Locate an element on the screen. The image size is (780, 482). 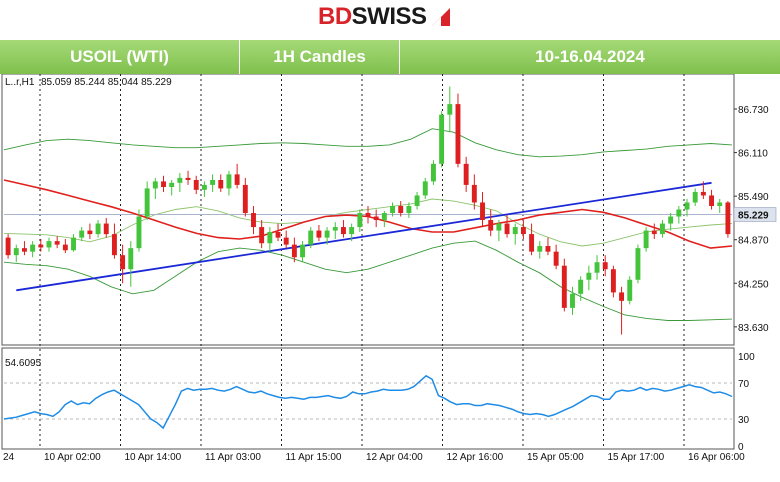
price-tick-label: 84.250 is located at coordinates (753, 284).